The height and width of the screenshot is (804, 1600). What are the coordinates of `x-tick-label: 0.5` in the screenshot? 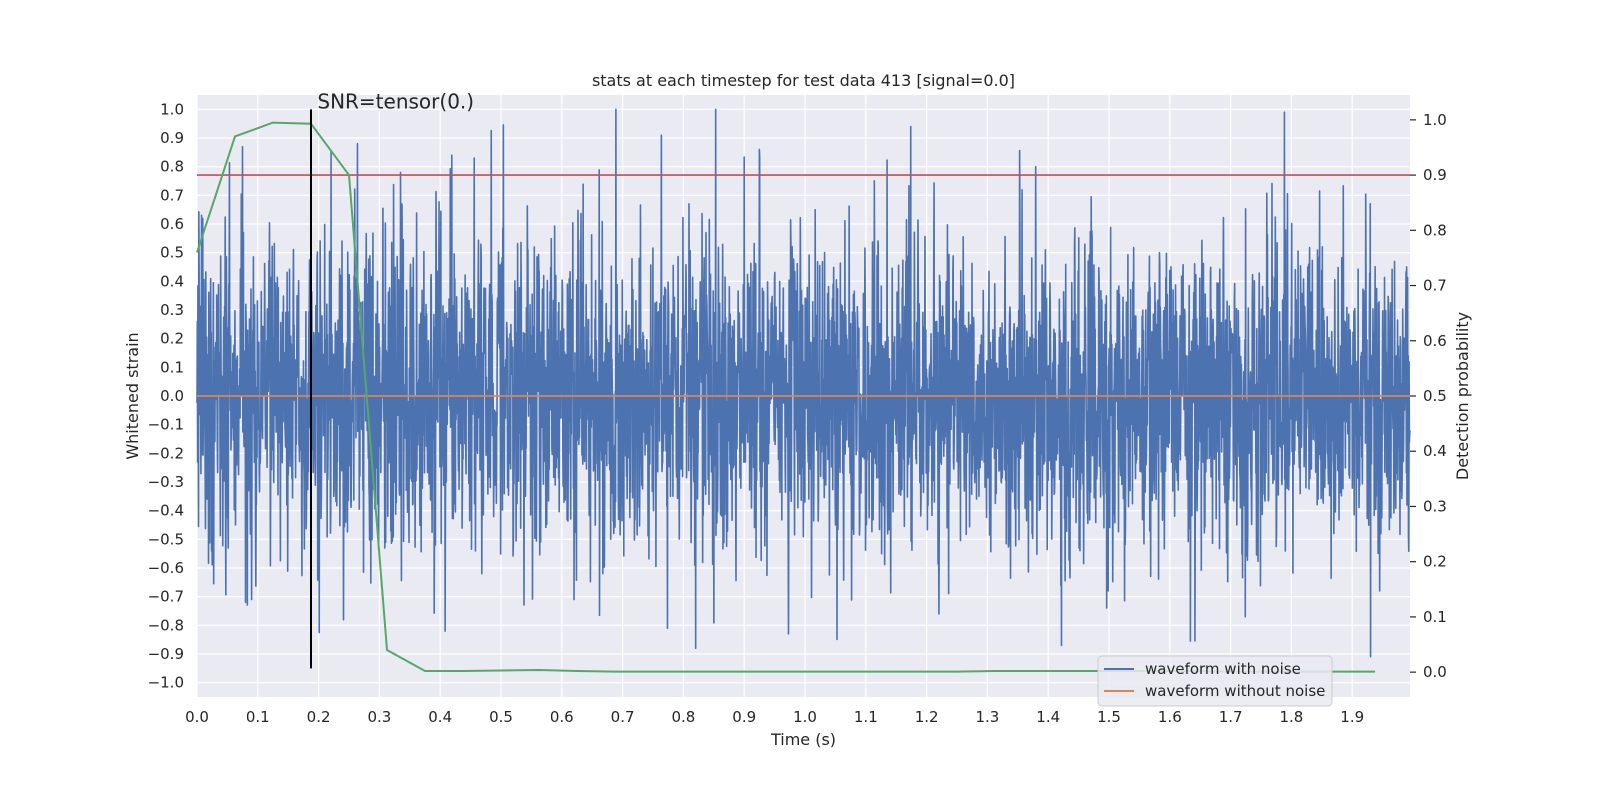 It's located at (501, 717).